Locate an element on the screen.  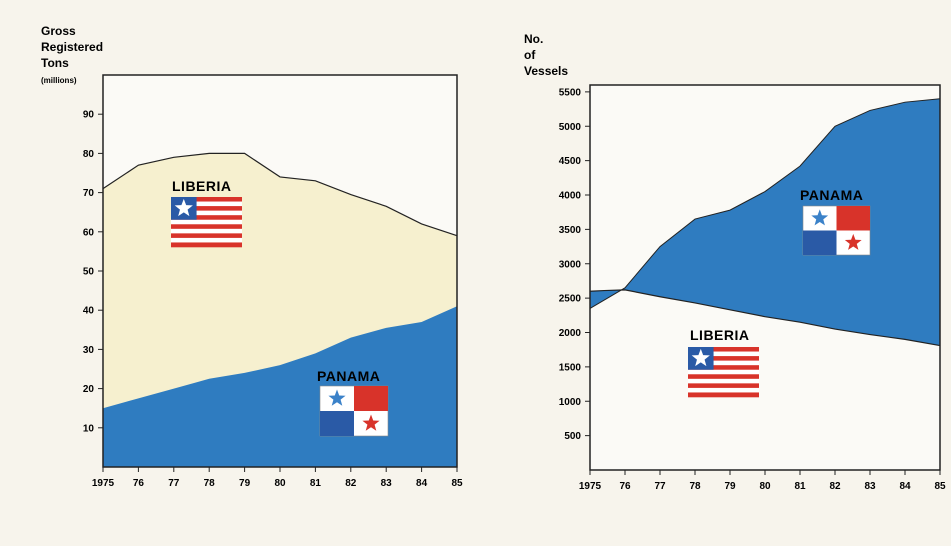
y-axis-units: (millions) is located at coordinates (59, 80).